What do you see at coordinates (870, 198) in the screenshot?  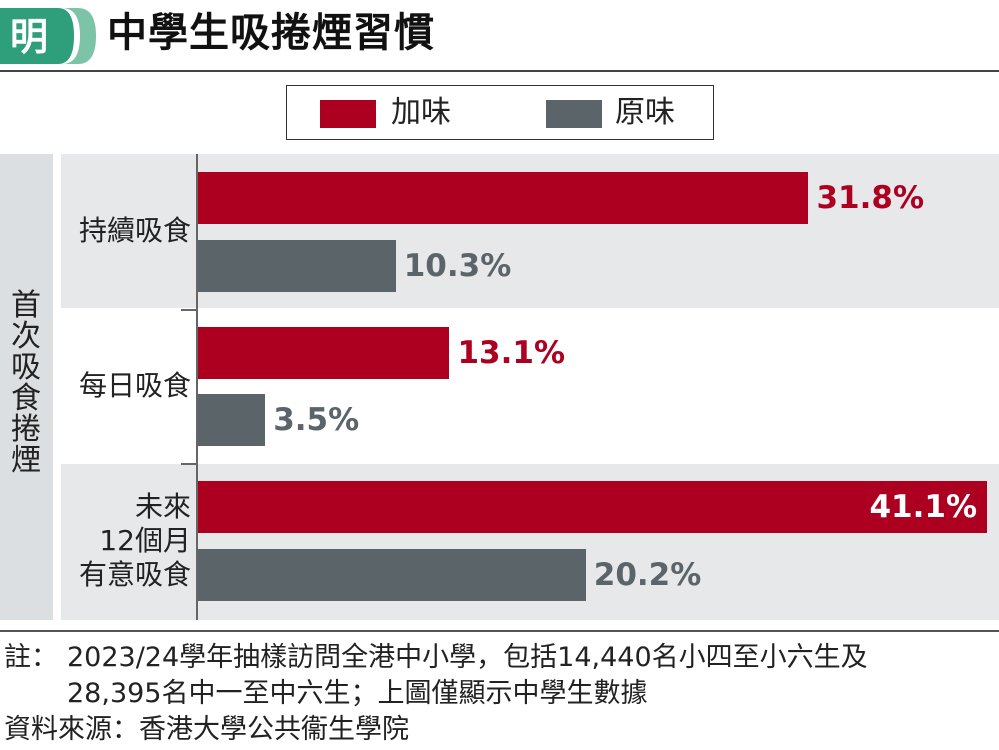 I see `value-label-flavored-continuous: 31.8%` at bounding box center [870, 198].